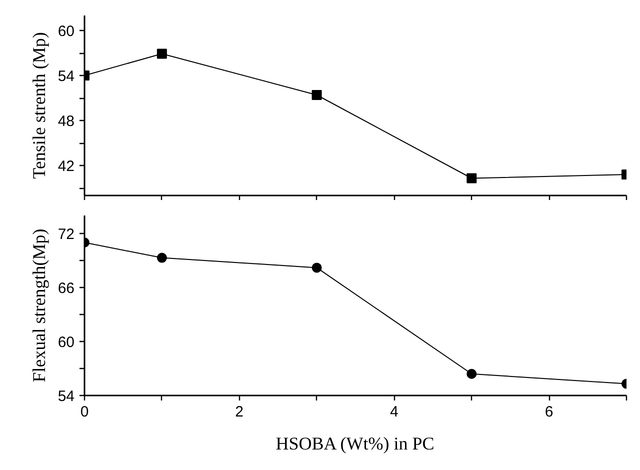  Describe the element at coordinates (38, 305) in the screenshot. I see `y-axis-title: Flexual strength(Mp)` at that location.